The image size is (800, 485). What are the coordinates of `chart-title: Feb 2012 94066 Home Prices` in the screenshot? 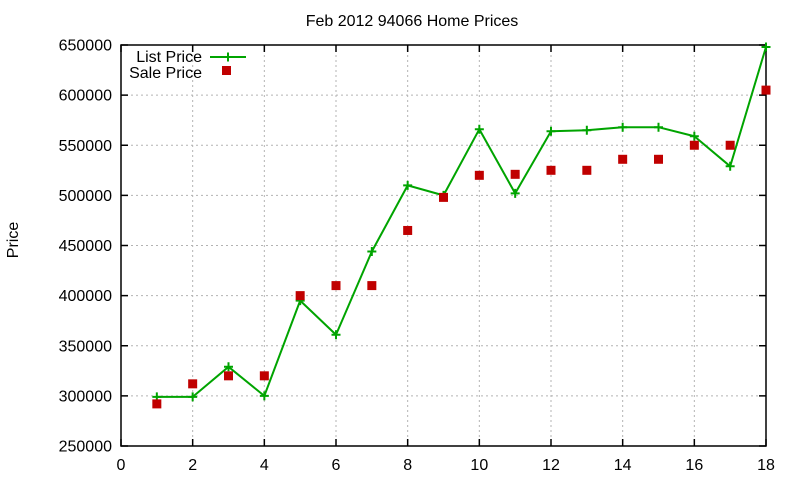 It's located at (412, 21).